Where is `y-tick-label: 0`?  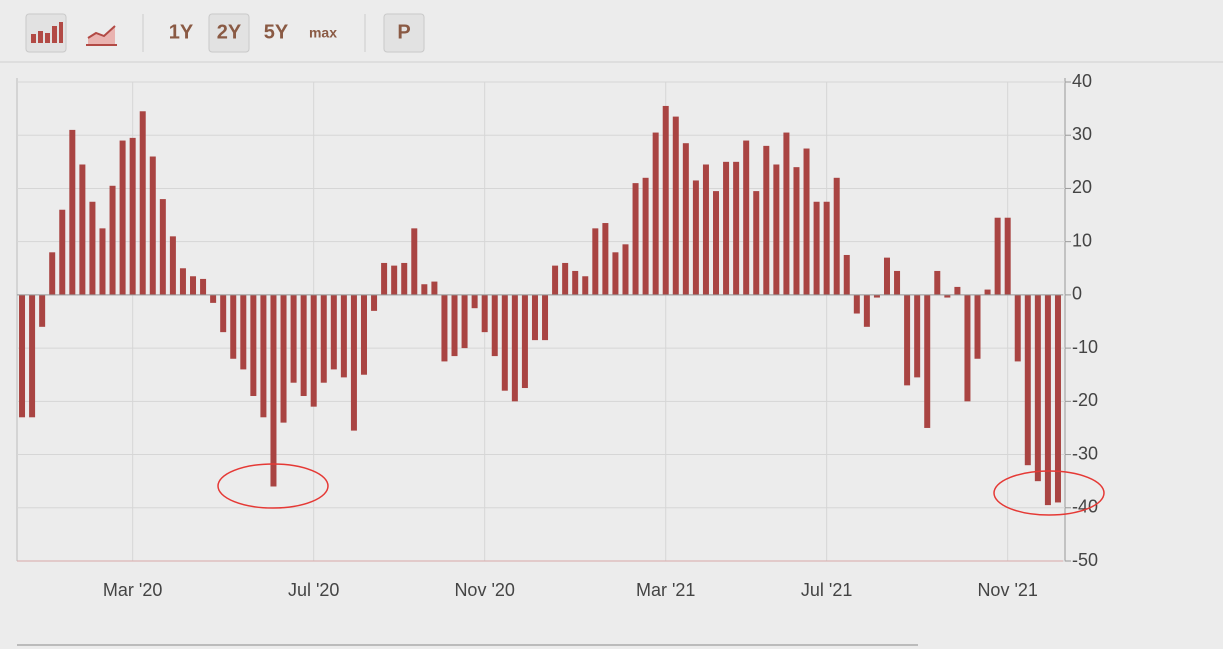
y-tick-label: 0 is located at coordinates (1077, 294).